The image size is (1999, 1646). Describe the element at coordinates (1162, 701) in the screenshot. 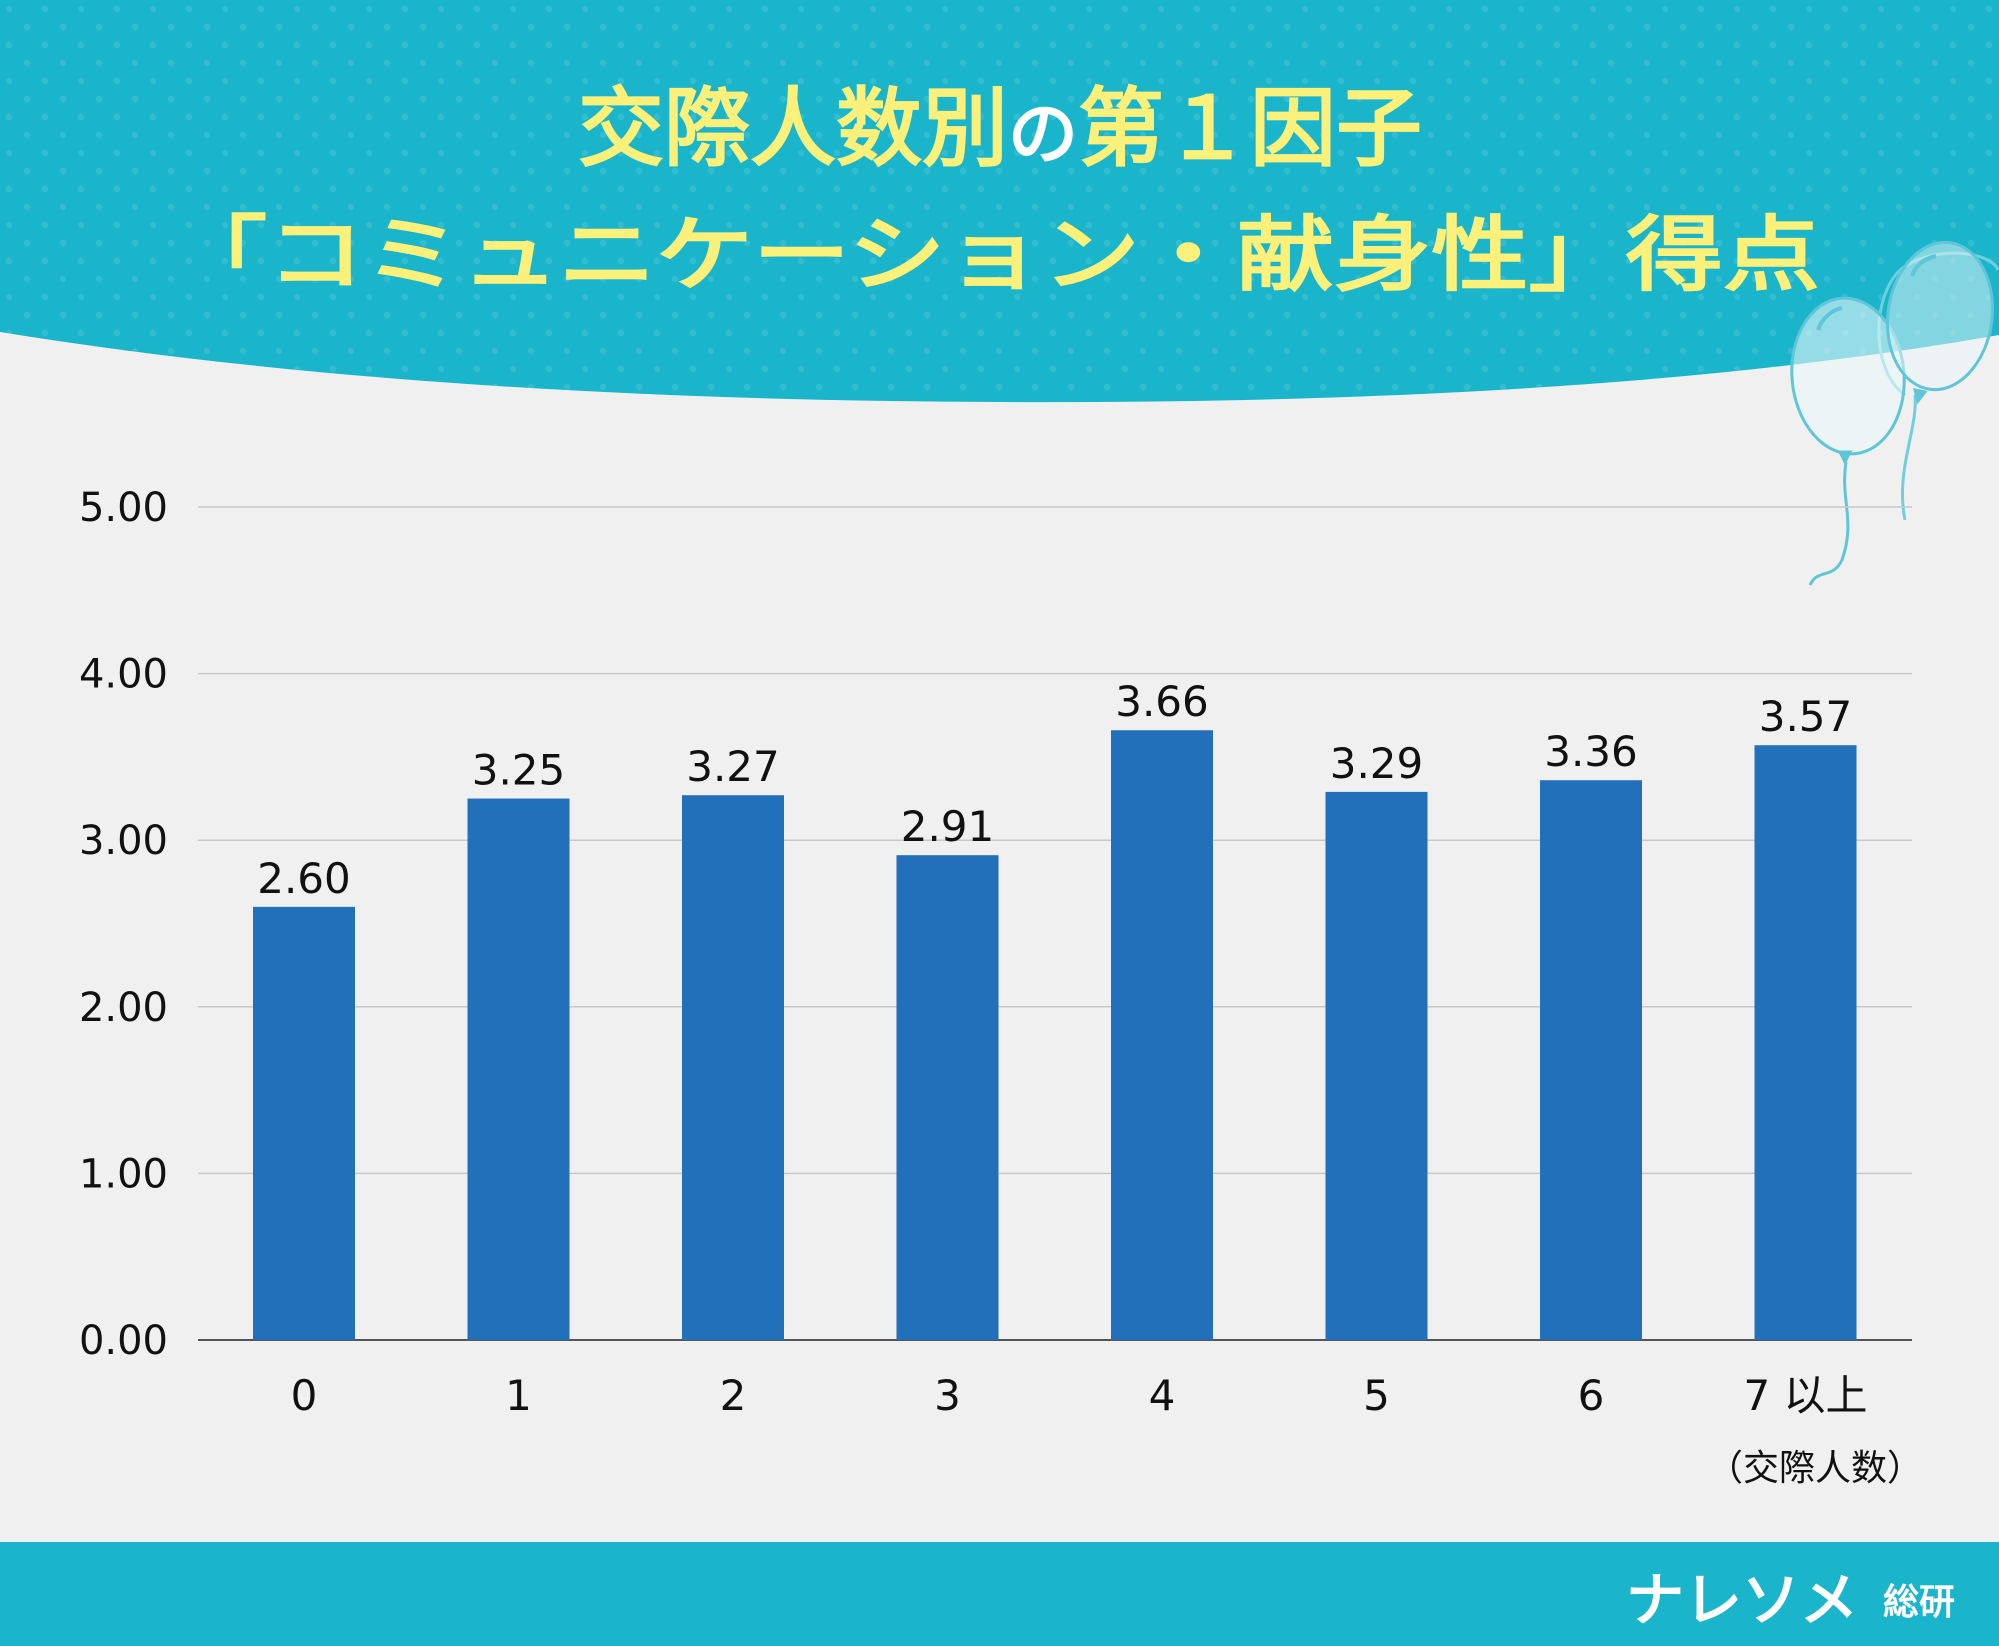

I see `bar-value-label: 3.66` at that location.